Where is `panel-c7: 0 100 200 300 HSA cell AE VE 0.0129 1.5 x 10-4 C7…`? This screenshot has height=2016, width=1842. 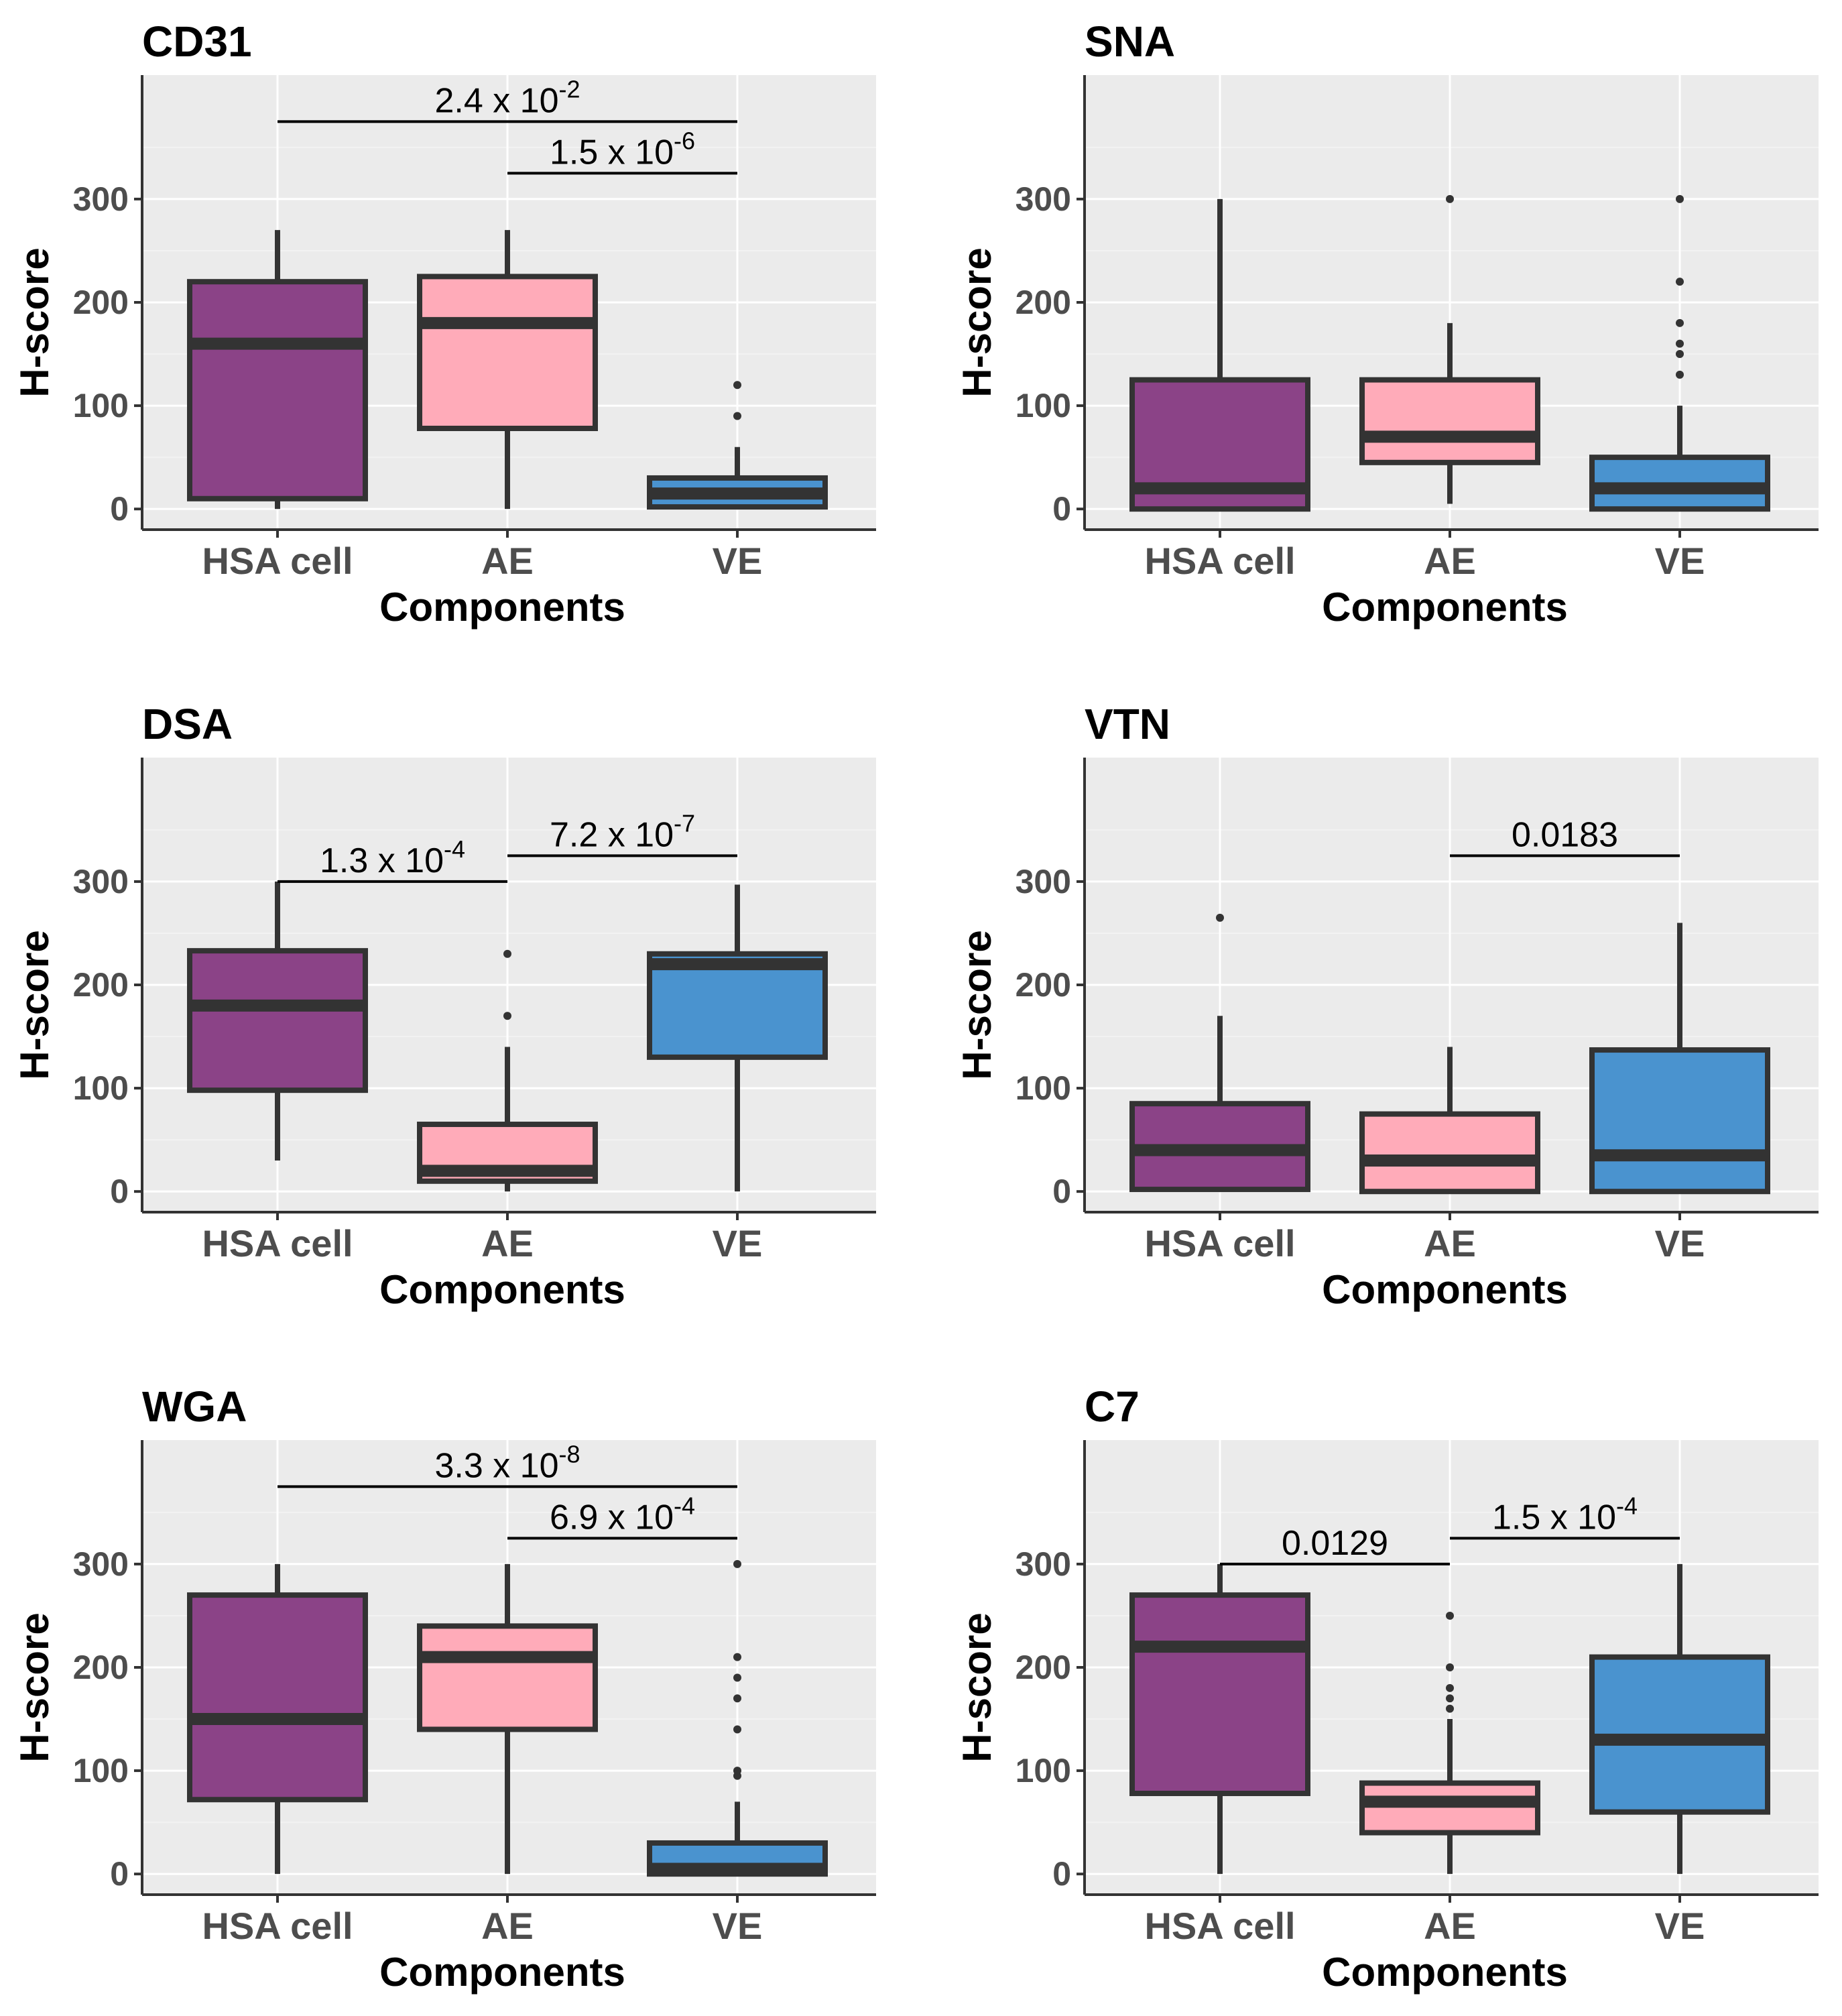
panel-c7: 0 100 200 300 HSA cell AE VE 0.0129 1.5 x 10-4 C7… is located at coordinates (1387, 1688).